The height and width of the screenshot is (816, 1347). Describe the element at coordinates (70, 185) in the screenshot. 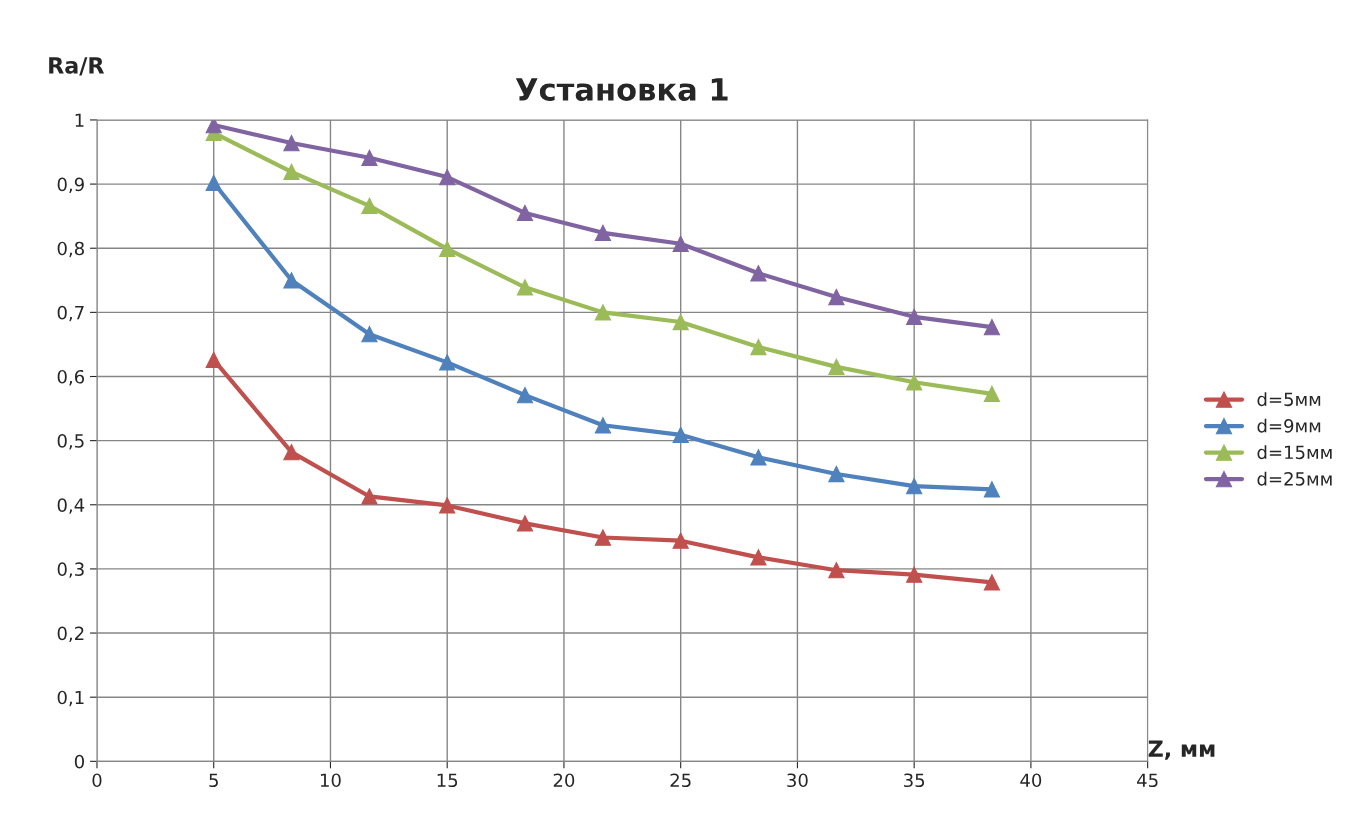

I see `y-tick-label: 0,9` at that location.